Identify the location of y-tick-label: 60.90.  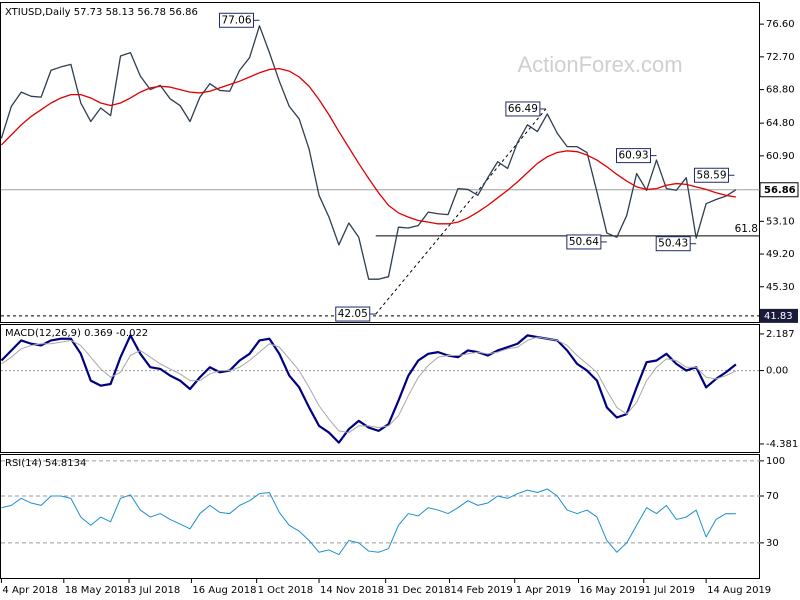
(780, 156).